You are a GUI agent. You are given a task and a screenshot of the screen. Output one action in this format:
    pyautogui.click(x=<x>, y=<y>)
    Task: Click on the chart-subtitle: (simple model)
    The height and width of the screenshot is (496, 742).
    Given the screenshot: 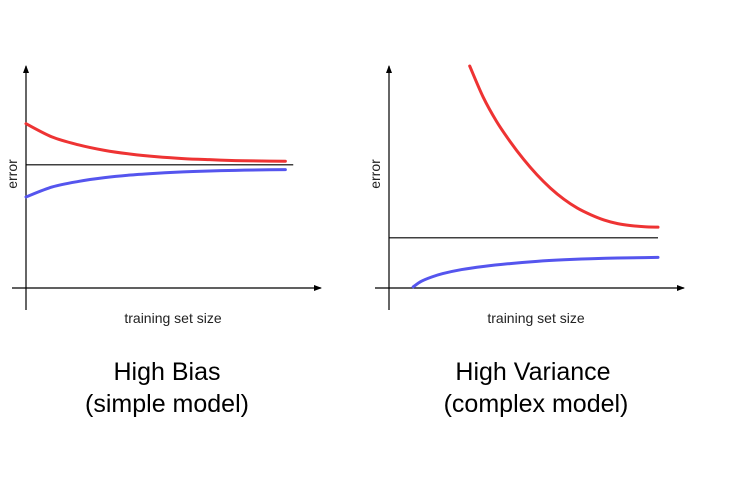 What is the action you would take?
    pyautogui.click(x=167, y=404)
    